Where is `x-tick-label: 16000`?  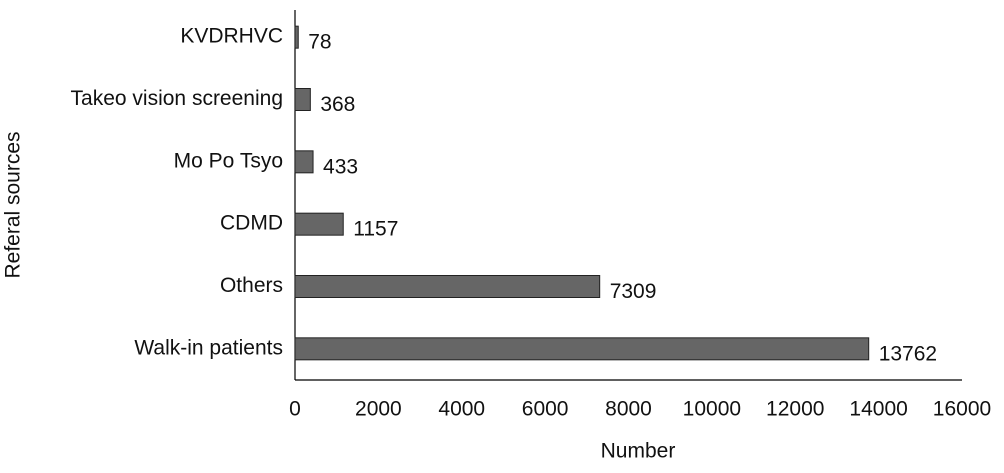 x-tick-label: 16000 is located at coordinates (962, 409).